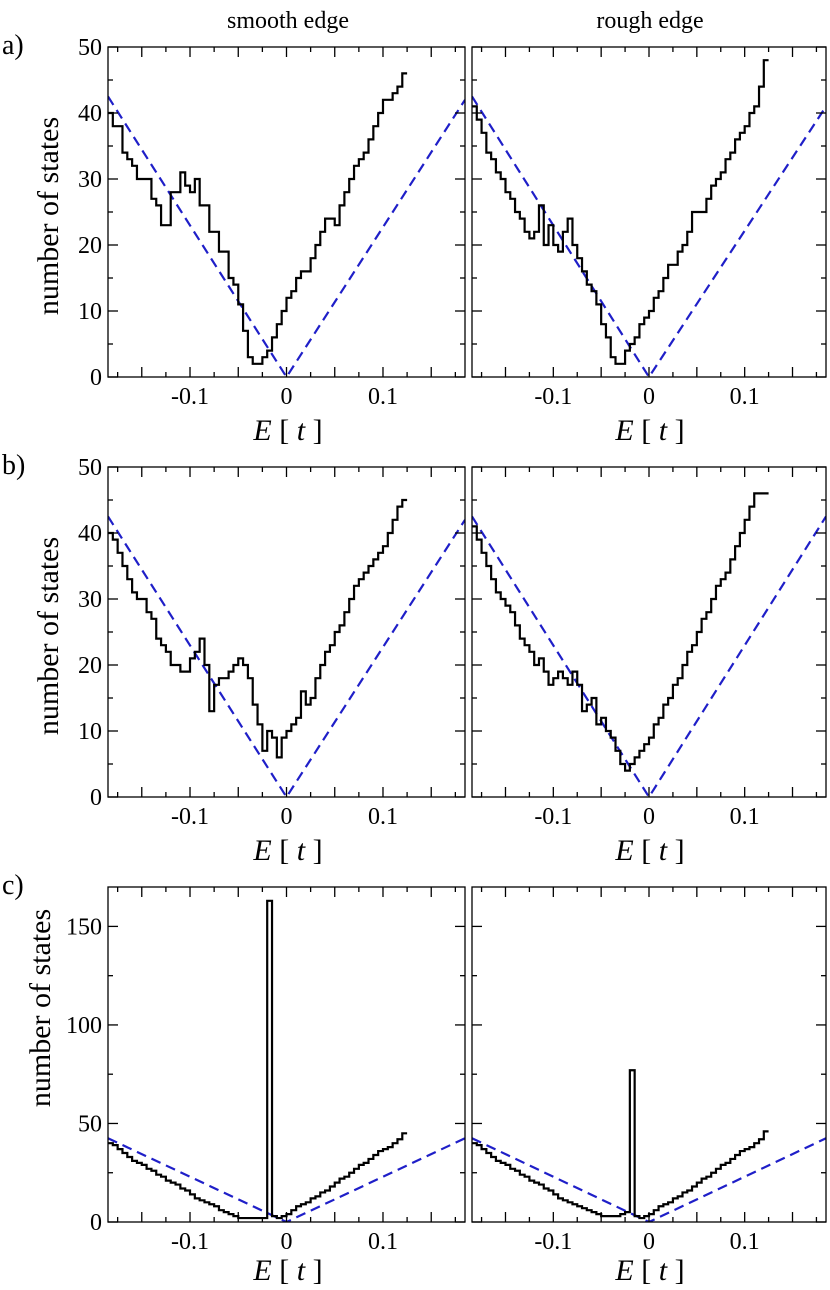  I want to click on plot-frame-c-smooth, so click(286, 1054).